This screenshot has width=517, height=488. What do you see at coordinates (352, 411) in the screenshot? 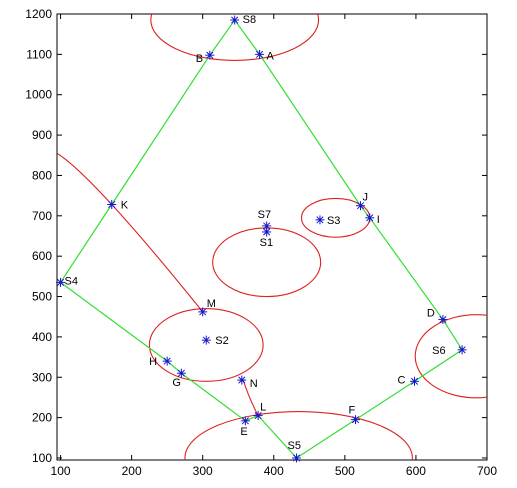
I see `point-label-f: F` at bounding box center [352, 411].